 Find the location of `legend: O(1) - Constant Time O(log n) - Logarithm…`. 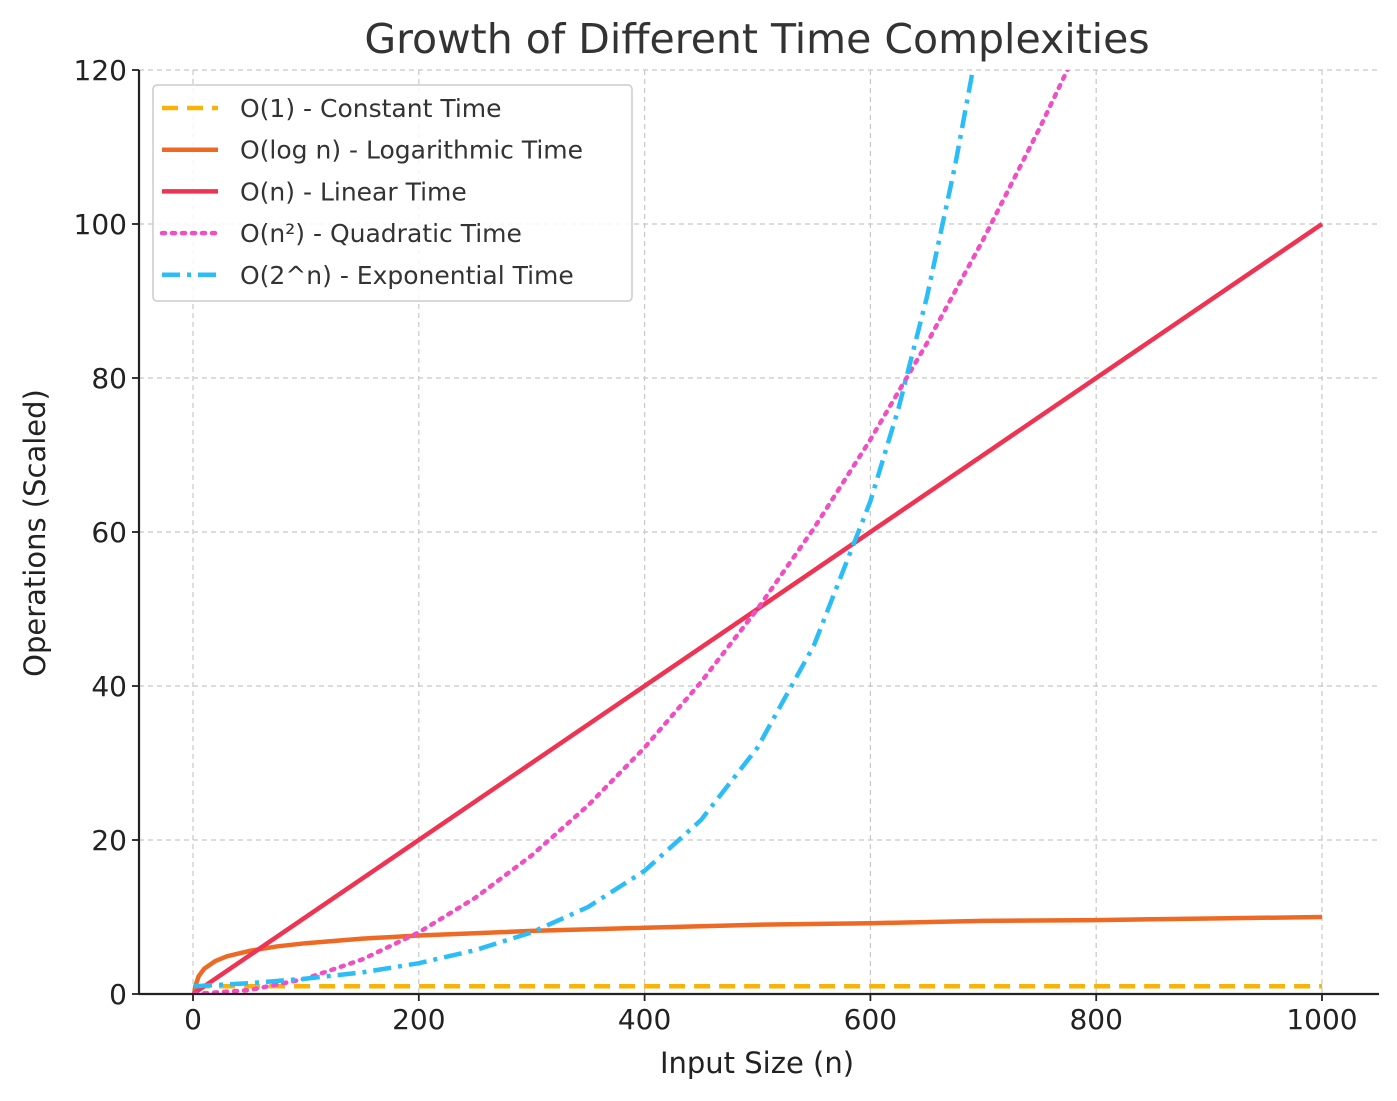

legend: O(1) - Constant Time O(log n) - Logarithm… is located at coordinates (392, 193).